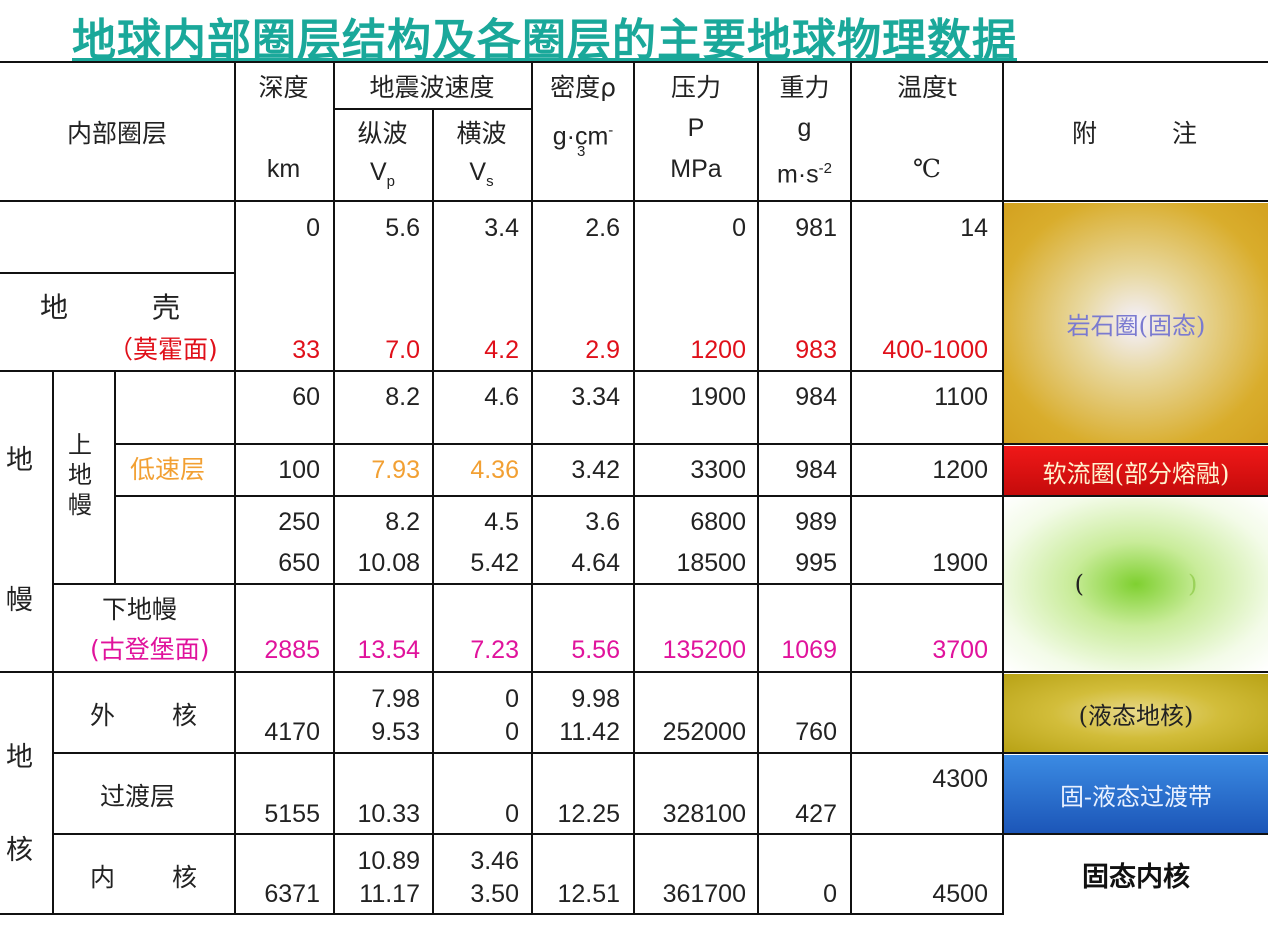 The image size is (1268, 928). What do you see at coordinates (1136, 715) in the screenshot?
I see `note-liquid-core: (液态地核)` at bounding box center [1136, 715].